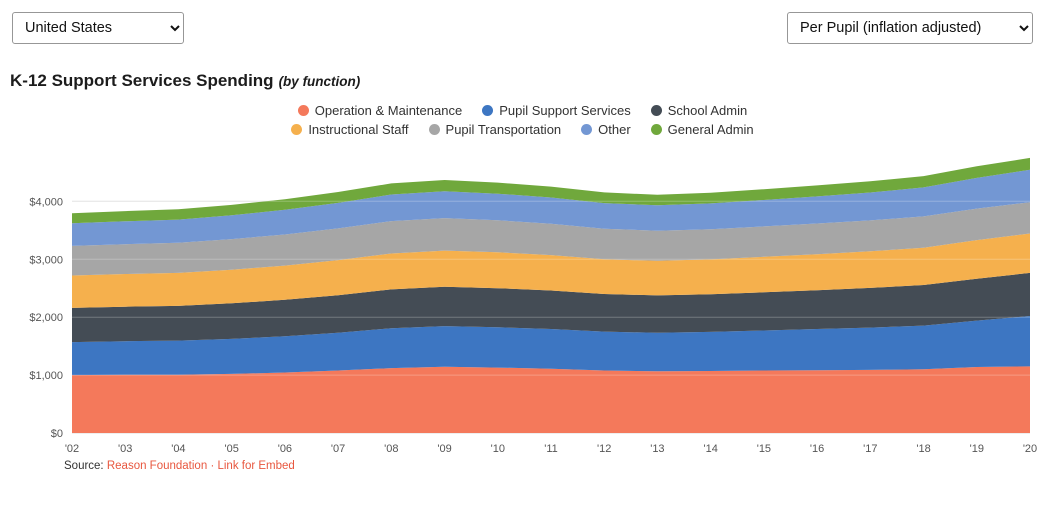 The image size is (1045, 508). I want to click on svg-text: '09, so click(444, 449).